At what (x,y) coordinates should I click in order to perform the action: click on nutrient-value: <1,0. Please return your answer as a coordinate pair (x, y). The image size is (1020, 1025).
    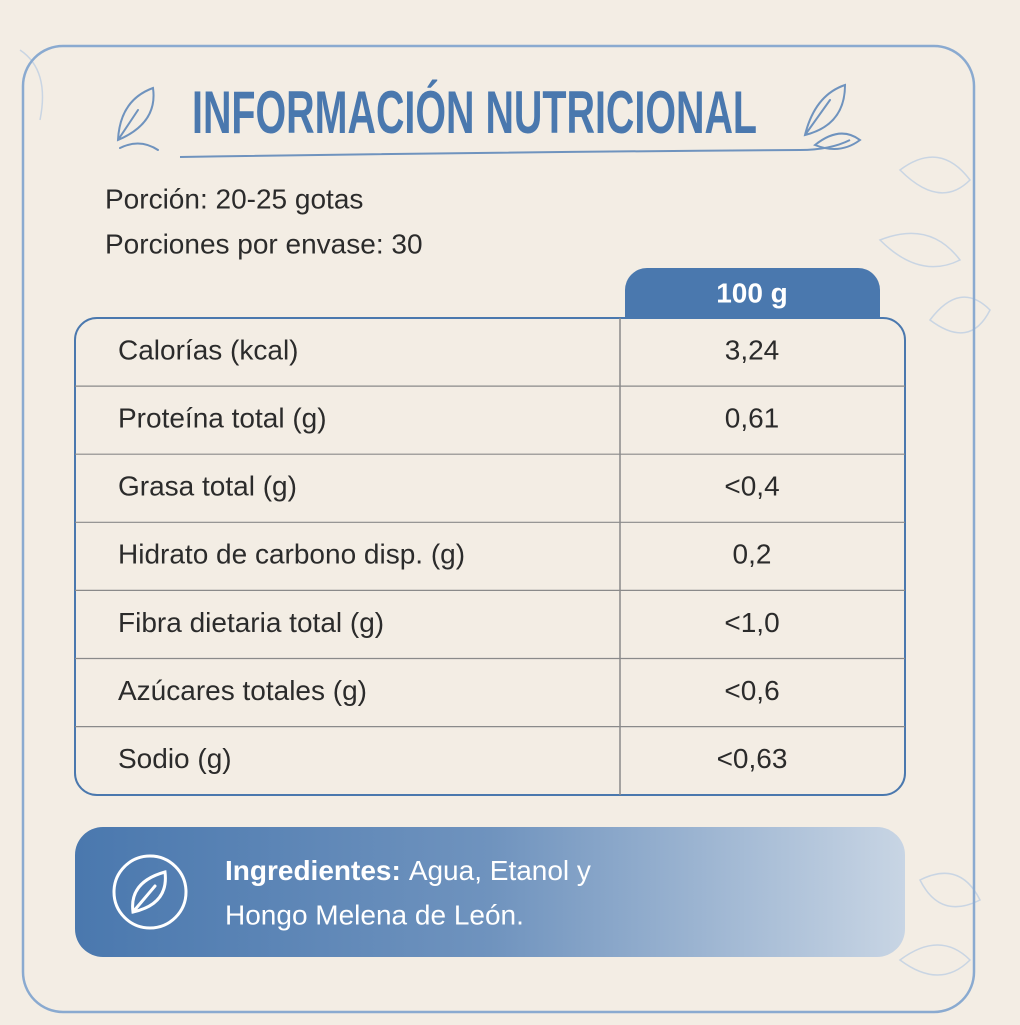
    Looking at the image, I should click on (751, 622).